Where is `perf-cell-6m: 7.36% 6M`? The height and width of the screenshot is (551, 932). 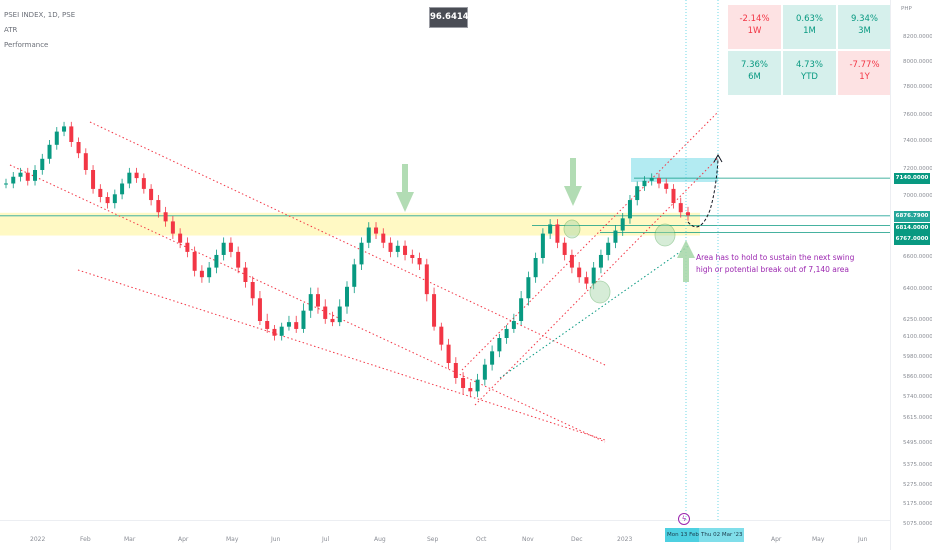 perf-cell-6m: 7.36% 6M is located at coordinates (754, 73).